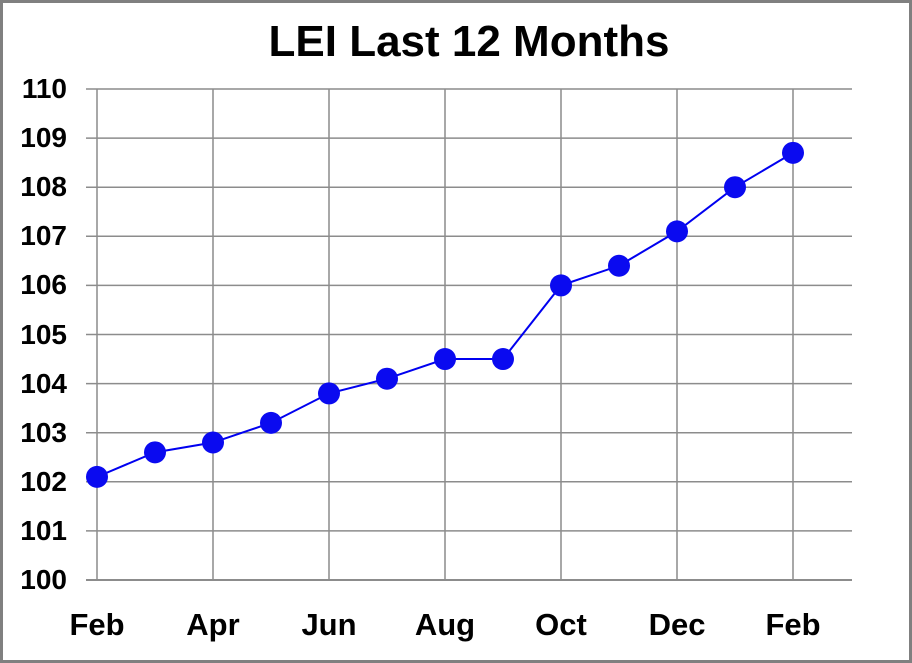  What do you see at coordinates (329, 624) in the screenshot?
I see `x-tick-label: Jun` at bounding box center [329, 624].